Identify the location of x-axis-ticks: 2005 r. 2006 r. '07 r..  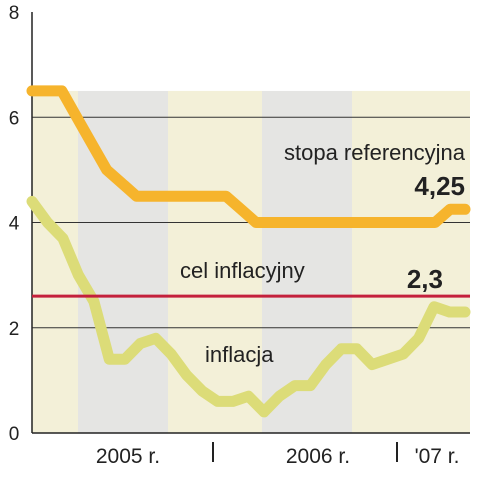
(278, 455).